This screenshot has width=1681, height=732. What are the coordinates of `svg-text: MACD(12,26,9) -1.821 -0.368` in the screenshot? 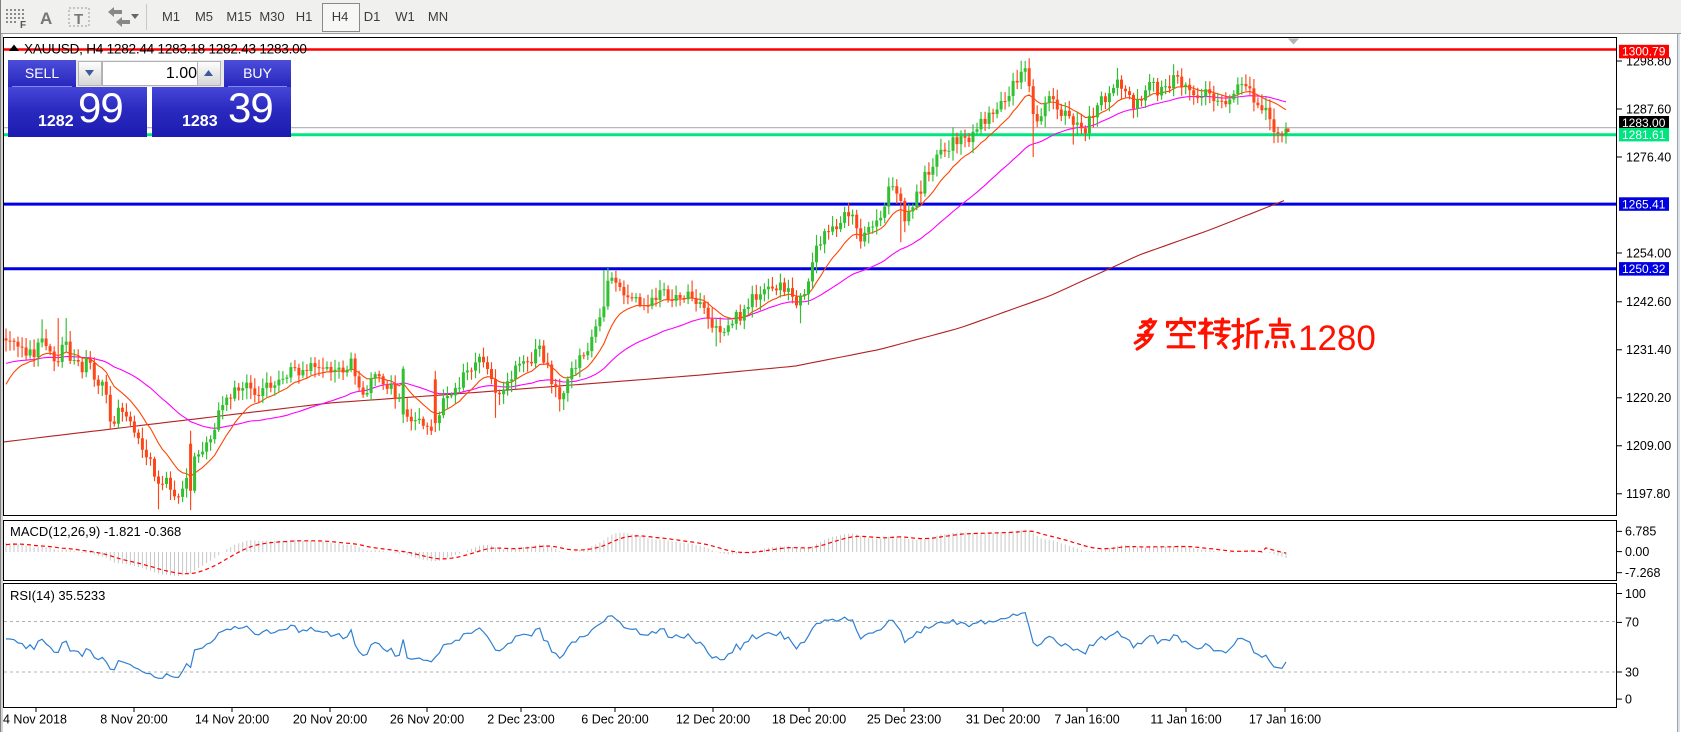 It's located at (95, 531).